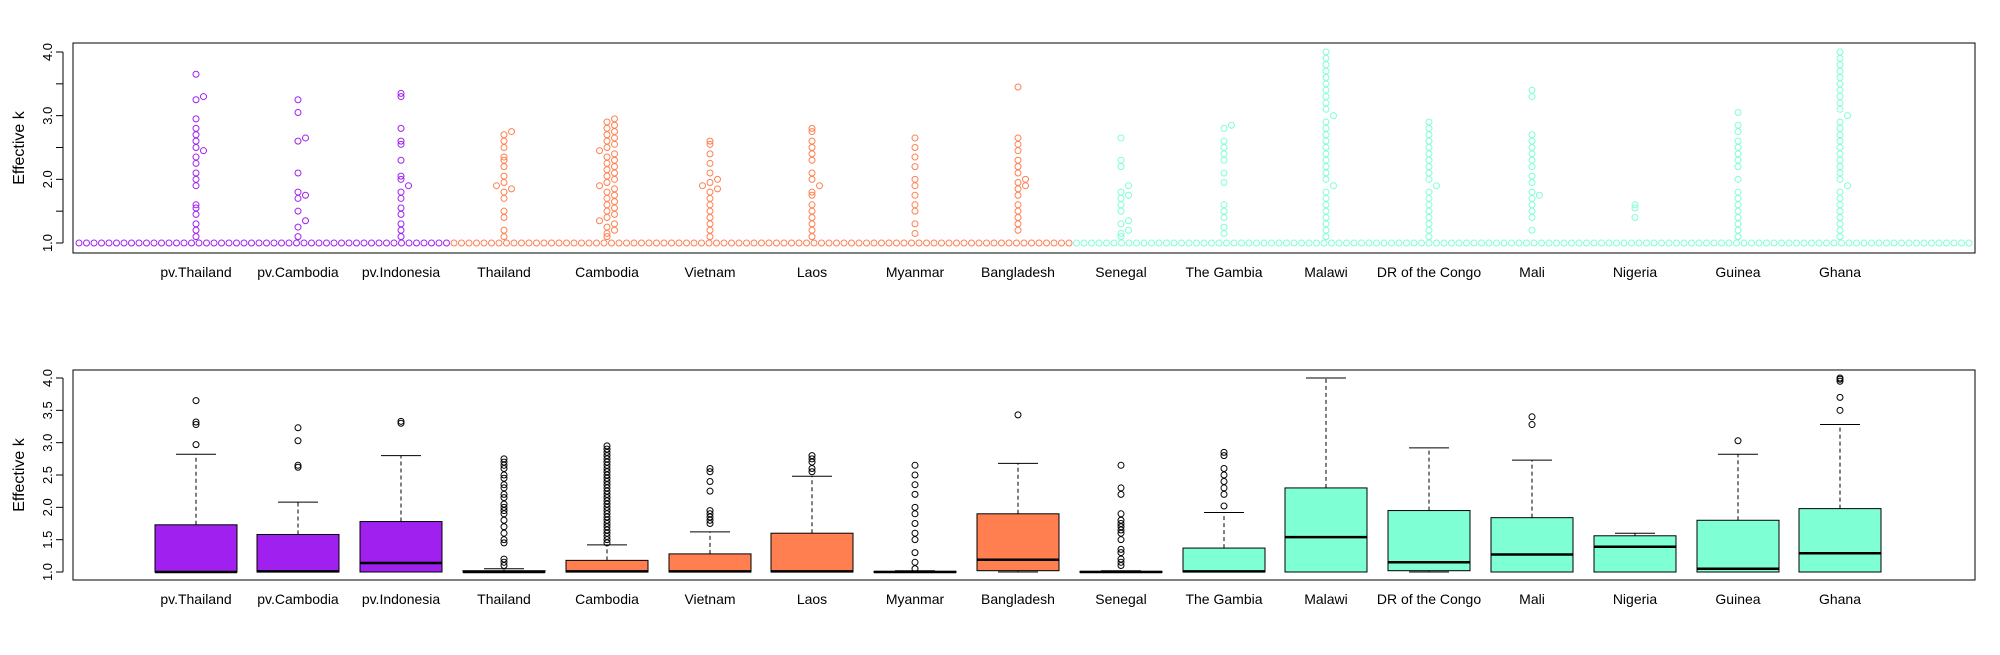 The height and width of the screenshot is (655, 2000). Describe the element at coordinates (1840, 599) in the screenshot. I see `panel2-x-tick-label-ghana: Ghana` at that location.